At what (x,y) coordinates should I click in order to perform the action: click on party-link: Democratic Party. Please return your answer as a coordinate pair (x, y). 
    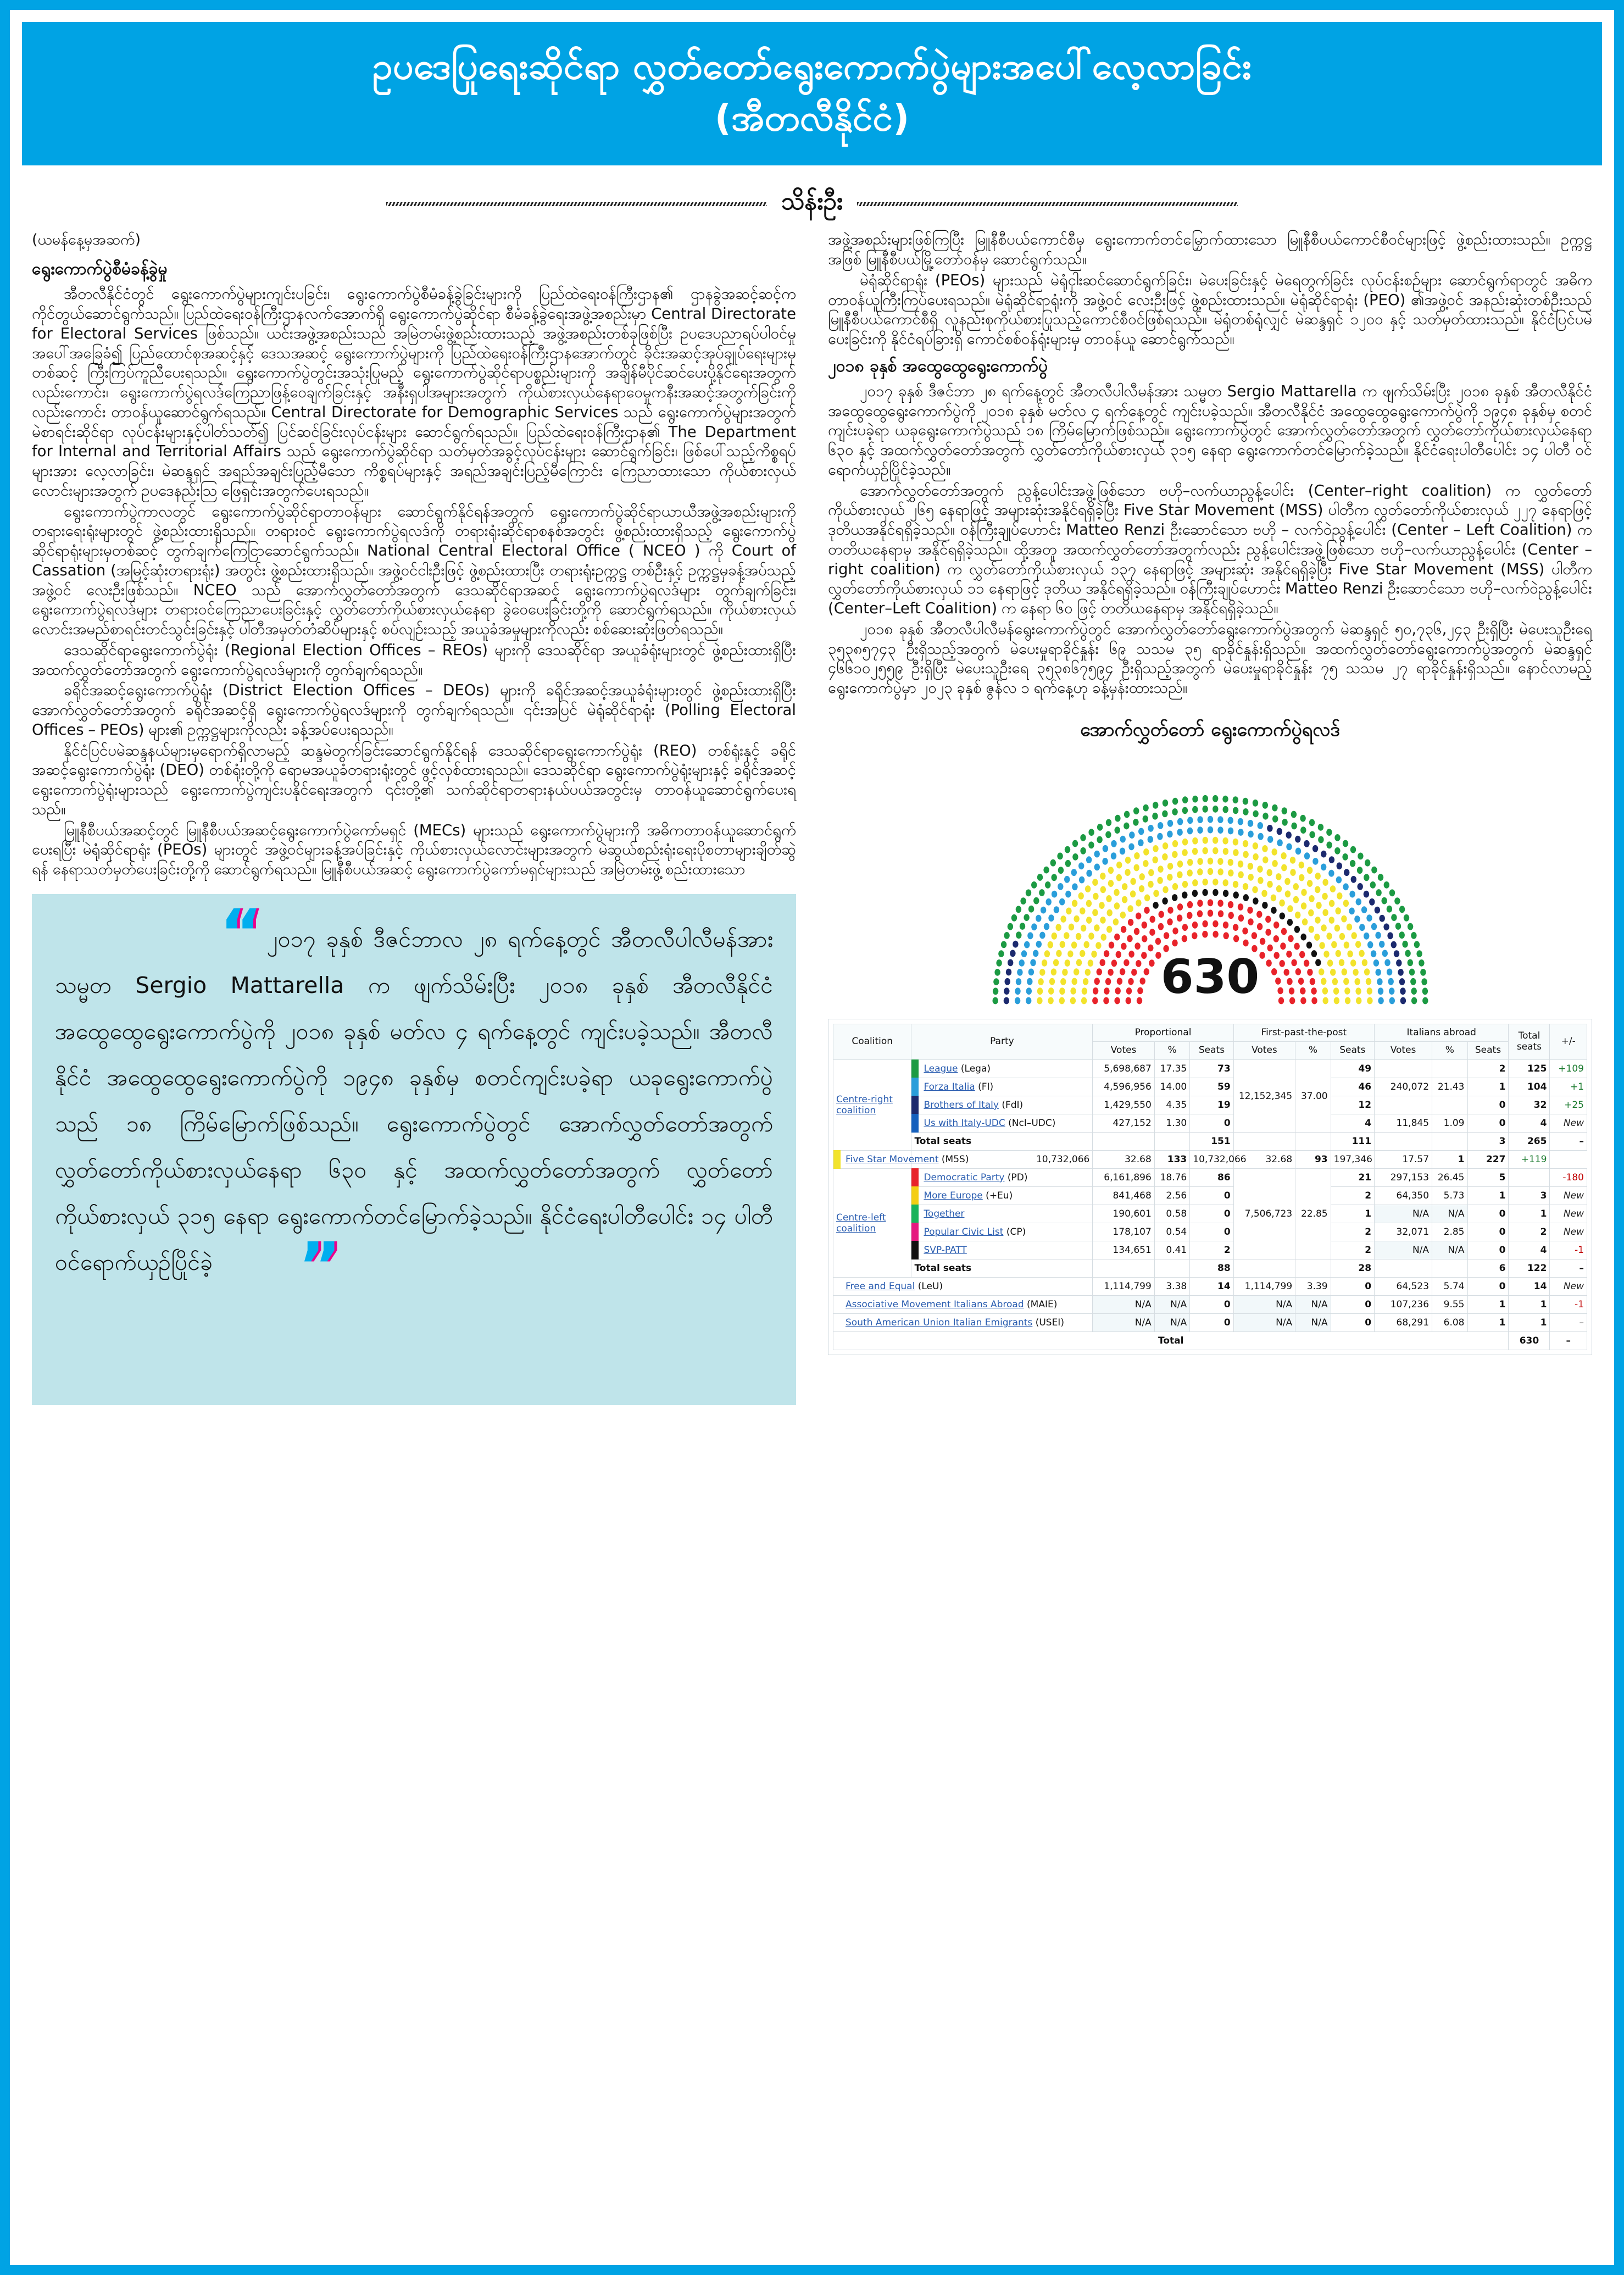
    Looking at the image, I should click on (964, 1178).